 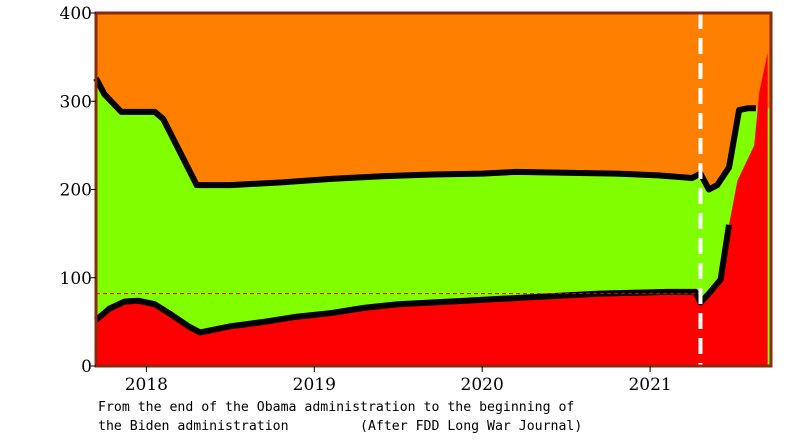 What do you see at coordinates (76, 279) in the screenshot?
I see `y-tick-label: 100` at bounding box center [76, 279].